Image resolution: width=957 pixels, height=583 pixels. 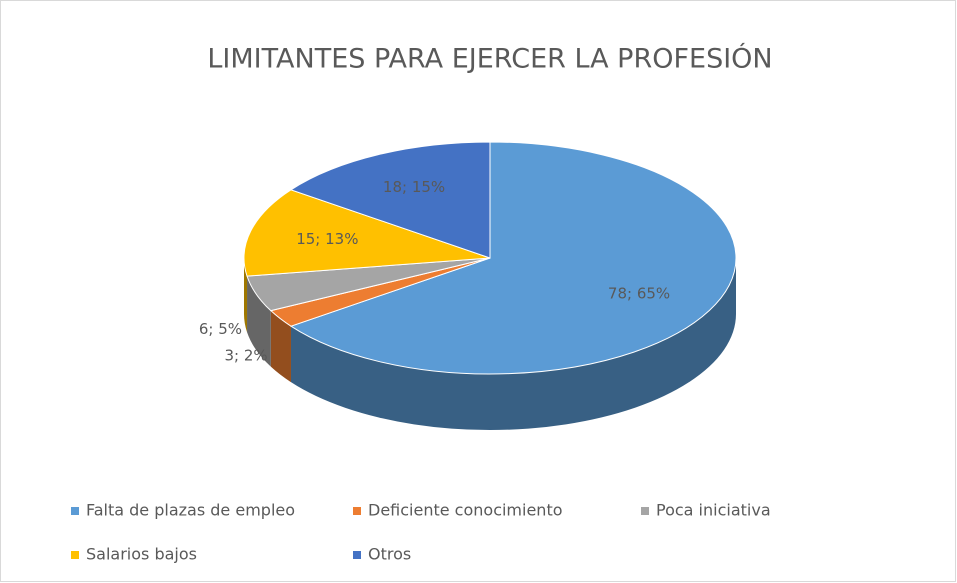 I want to click on data-label: 3; 2%, so click(x=245, y=355).